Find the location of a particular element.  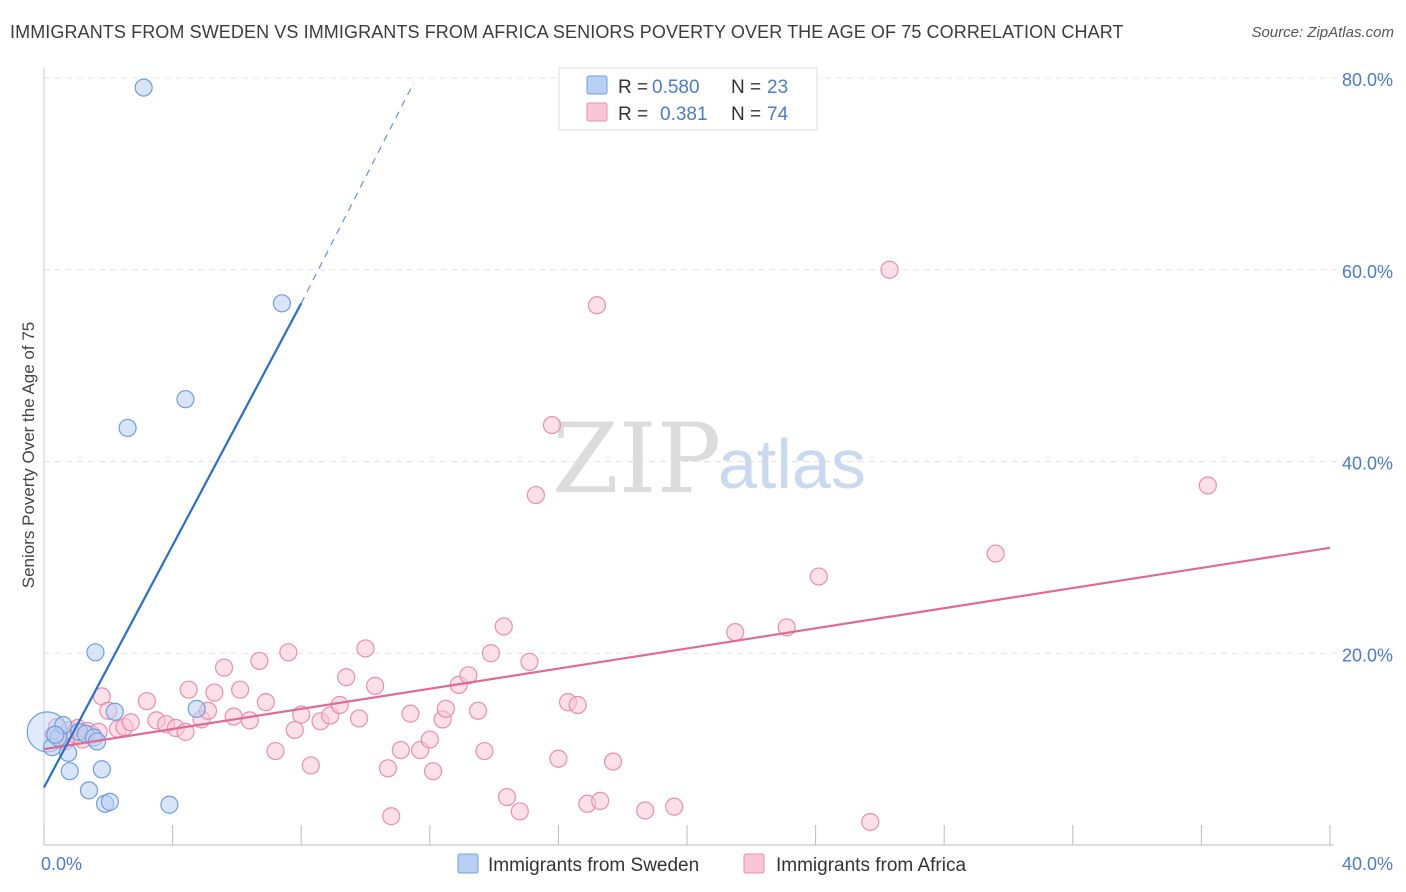

sweden-trend-line is located at coordinates (173, 545).